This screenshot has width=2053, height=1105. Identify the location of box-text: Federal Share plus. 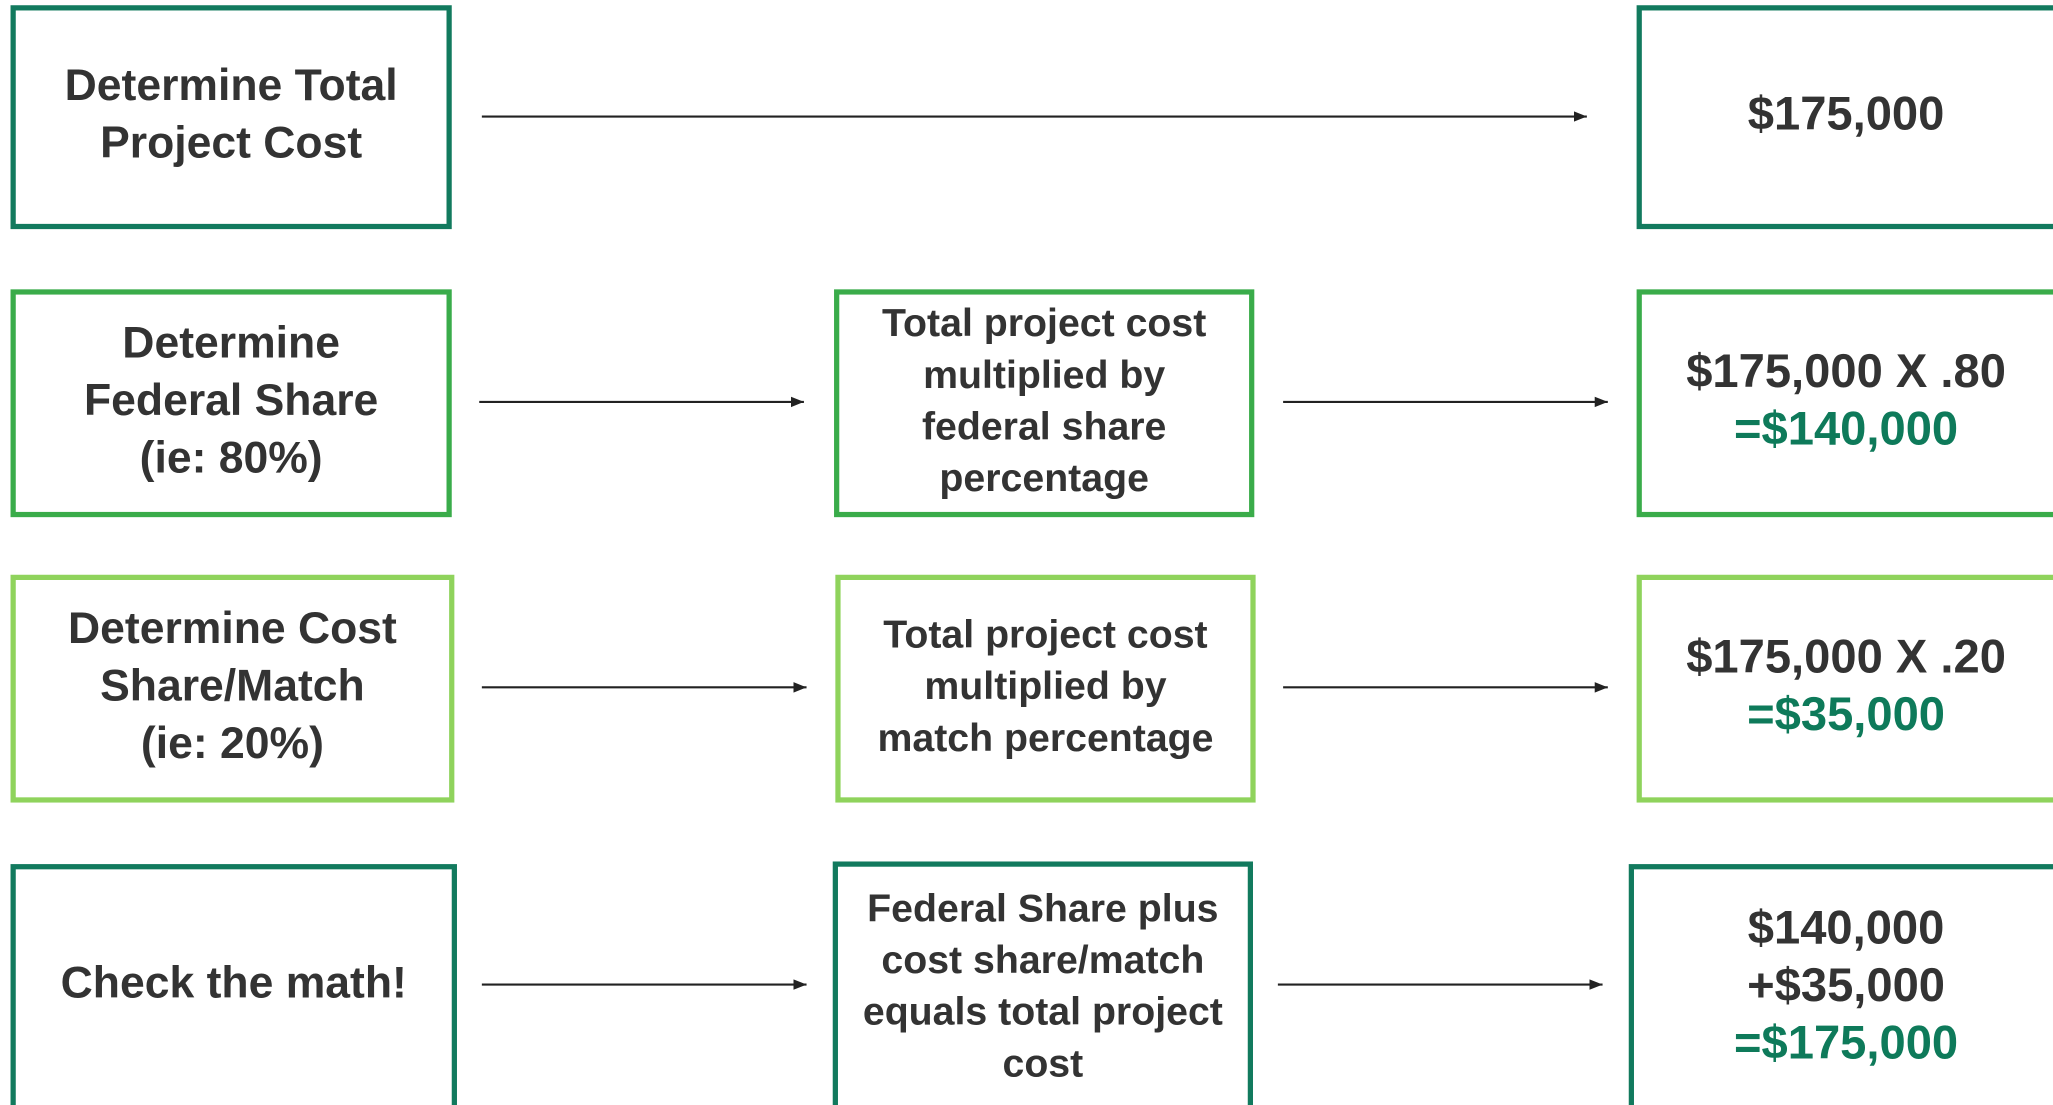
(1042, 908).